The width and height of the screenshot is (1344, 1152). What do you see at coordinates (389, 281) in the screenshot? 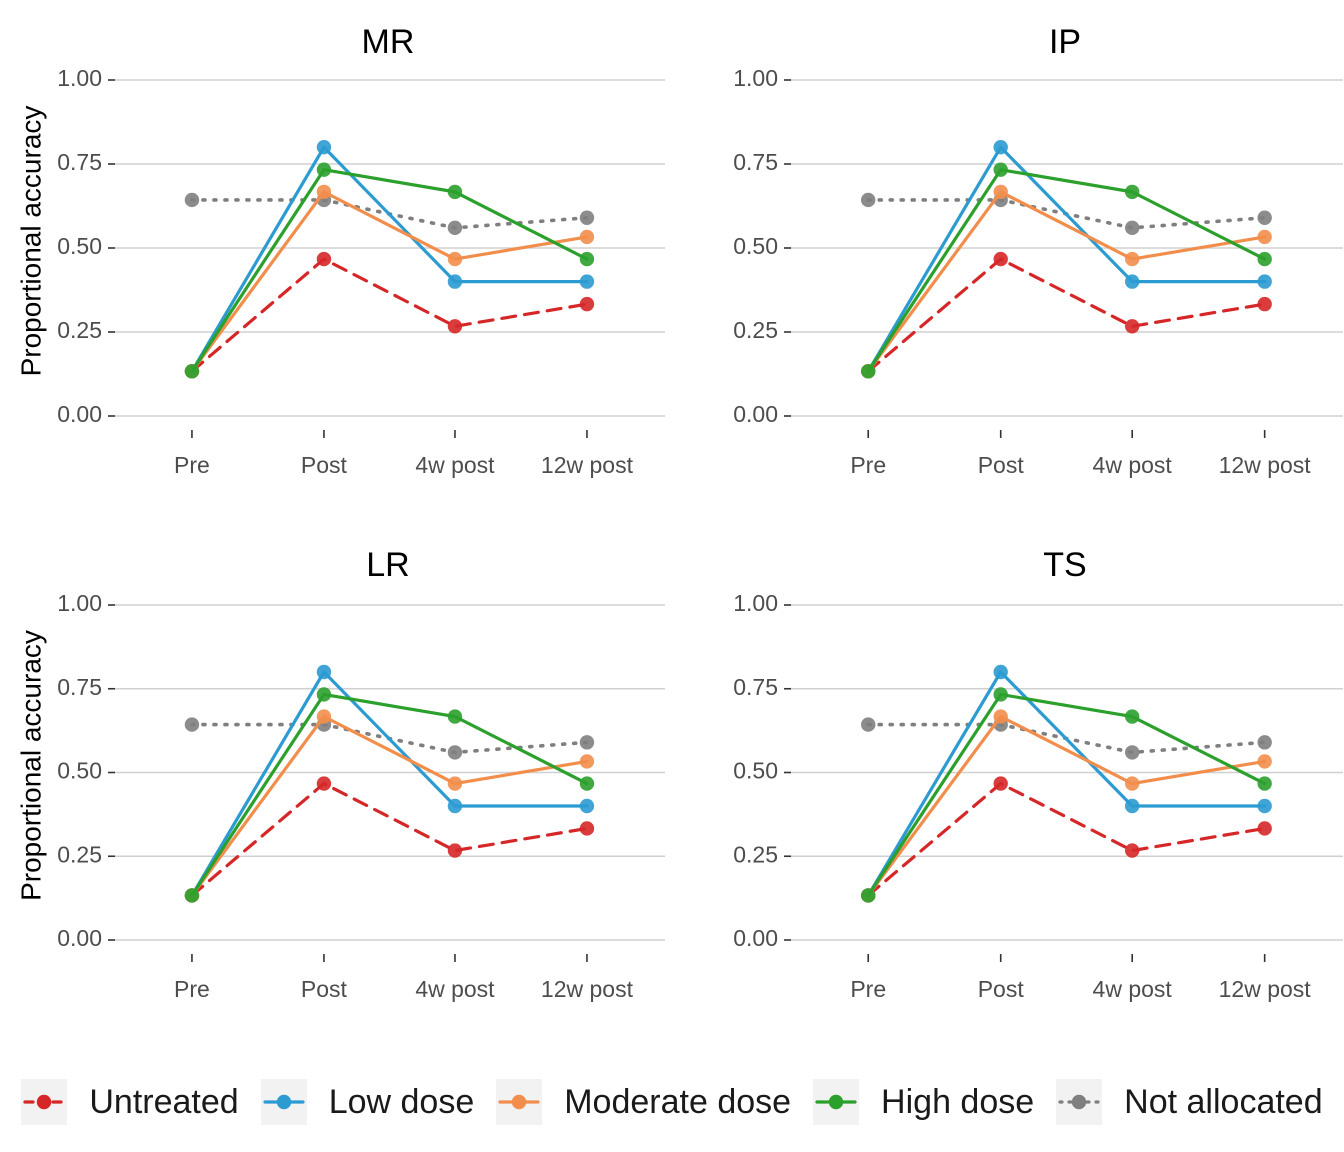
I see `series-moderate-dose` at bounding box center [389, 281].